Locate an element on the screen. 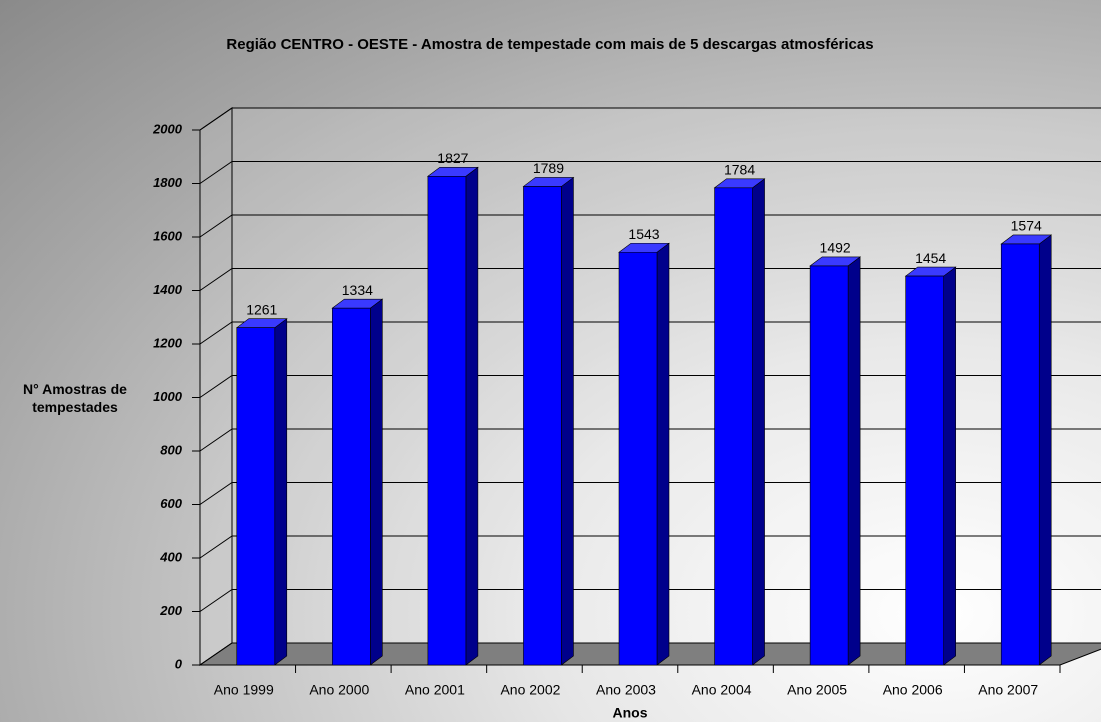  y-tick-label: 800 is located at coordinates (171, 449).